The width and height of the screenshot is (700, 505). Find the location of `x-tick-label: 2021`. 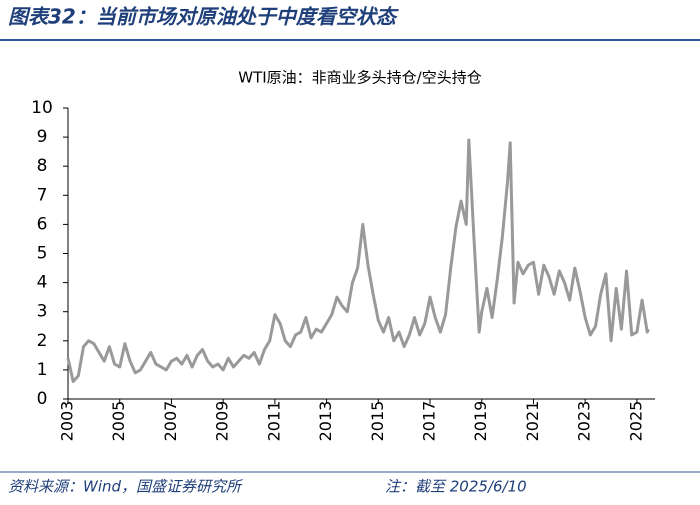

x-tick-label: 2021 is located at coordinates (532, 421).